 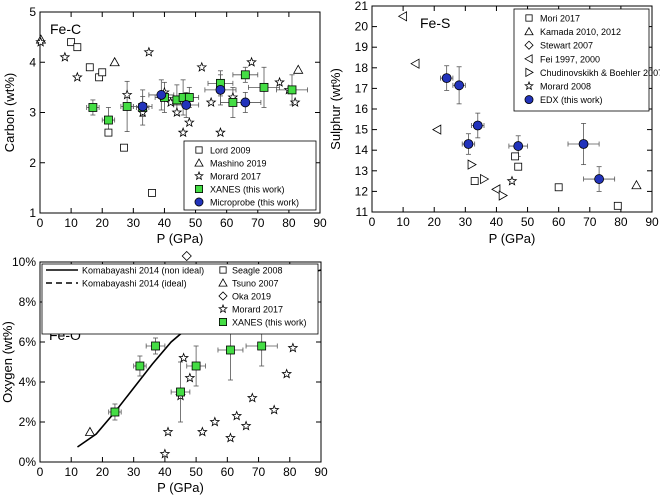 I want to click on morard-2008-point, so click(x=512, y=180).